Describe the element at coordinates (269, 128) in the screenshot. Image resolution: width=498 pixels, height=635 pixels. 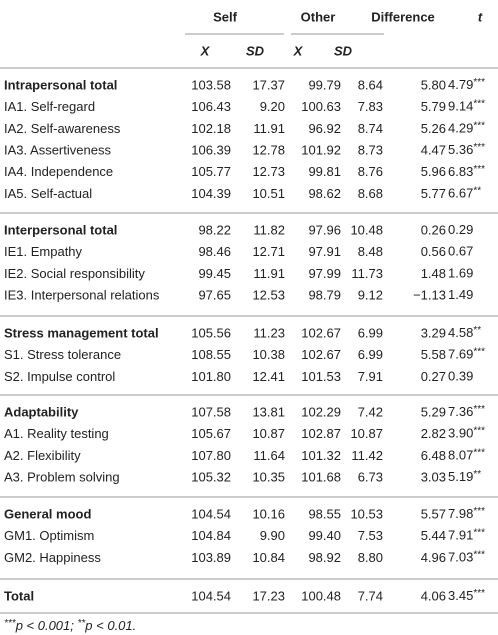
I see `cell: 11.91` at that location.